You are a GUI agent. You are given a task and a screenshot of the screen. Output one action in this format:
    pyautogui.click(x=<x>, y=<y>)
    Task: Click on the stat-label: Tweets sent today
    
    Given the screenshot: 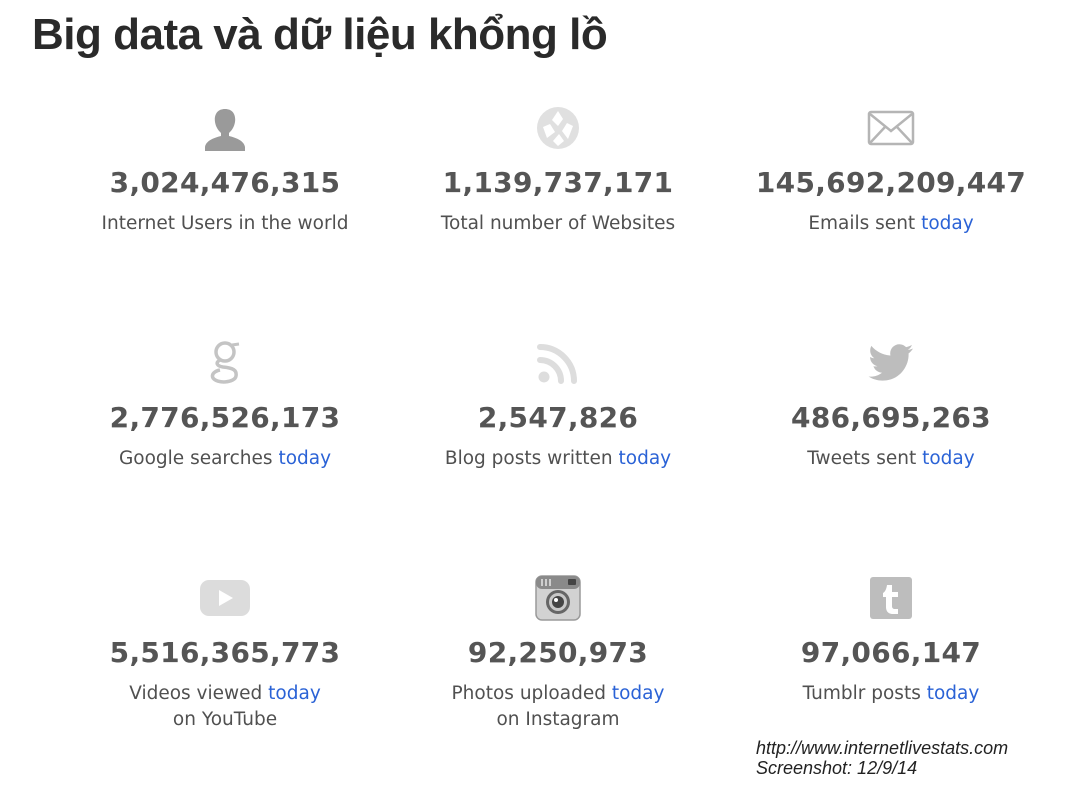 What is the action you would take?
    pyautogui.click(x=891, y=459)
    